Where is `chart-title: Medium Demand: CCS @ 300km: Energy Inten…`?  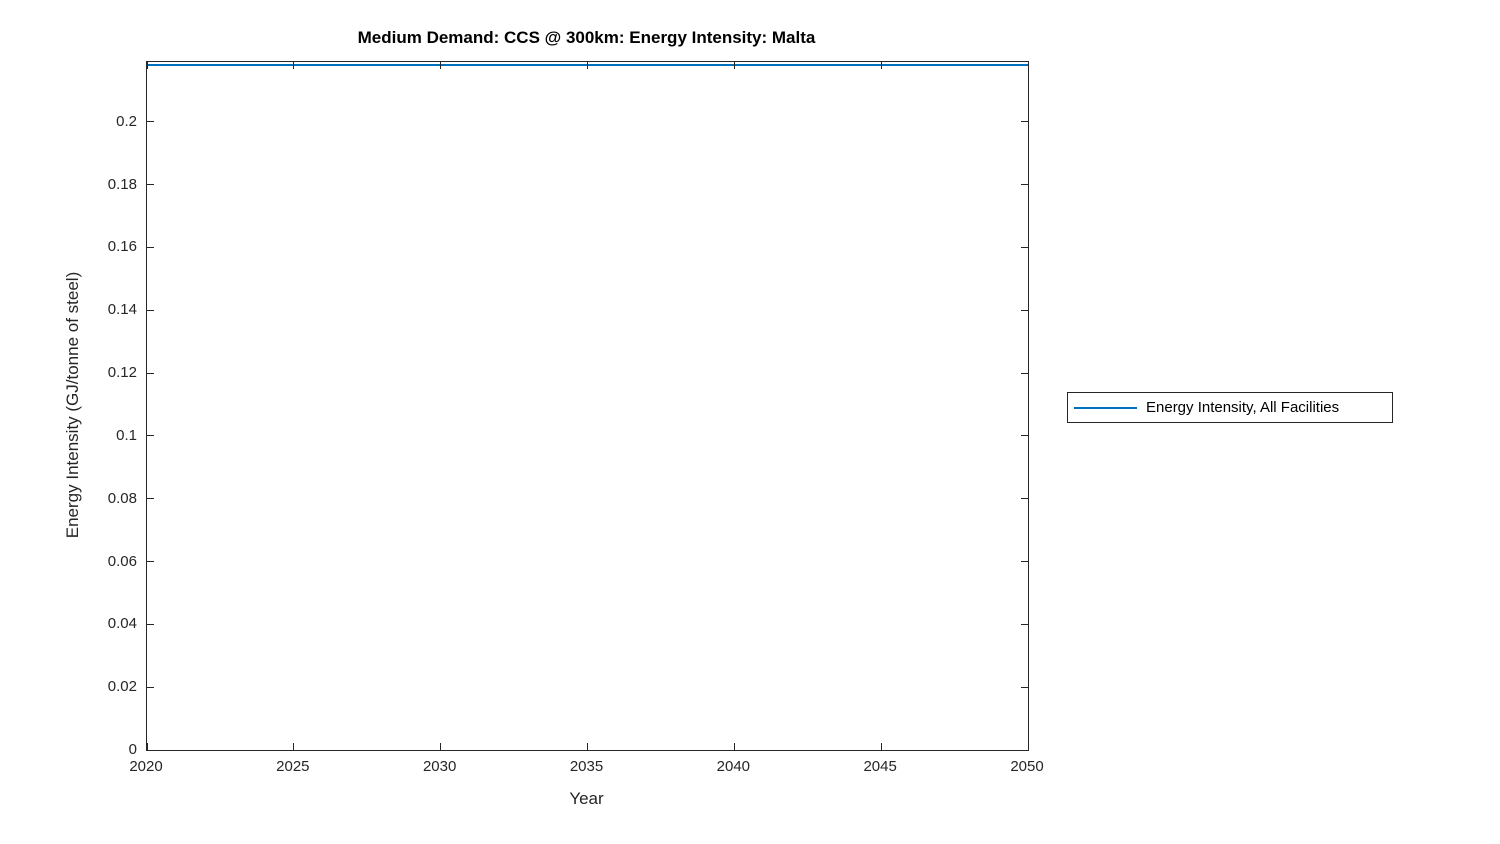
chart-title: Medium Demand: CCS @ 300km: Energy Inten… is located at coordinates (586, 37).